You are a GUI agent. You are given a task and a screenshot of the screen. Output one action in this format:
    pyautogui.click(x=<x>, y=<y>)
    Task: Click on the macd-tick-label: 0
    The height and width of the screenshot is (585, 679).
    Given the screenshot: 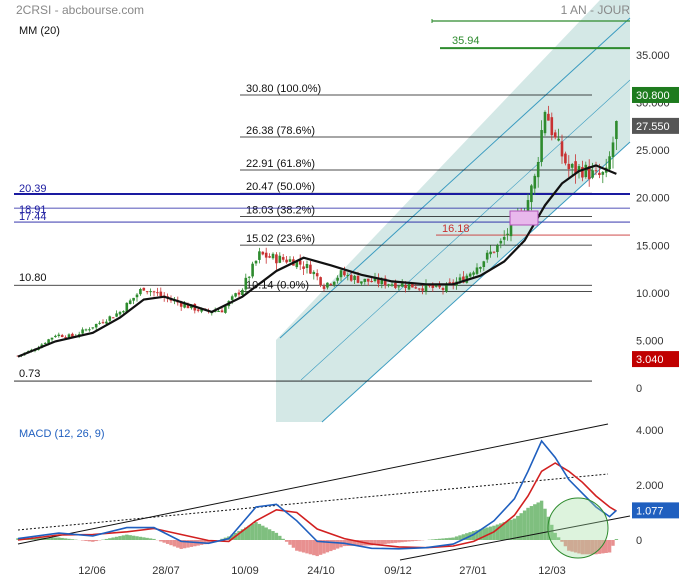 What is the action you would take?
    pyautogui.click(x=639, y=541)
    